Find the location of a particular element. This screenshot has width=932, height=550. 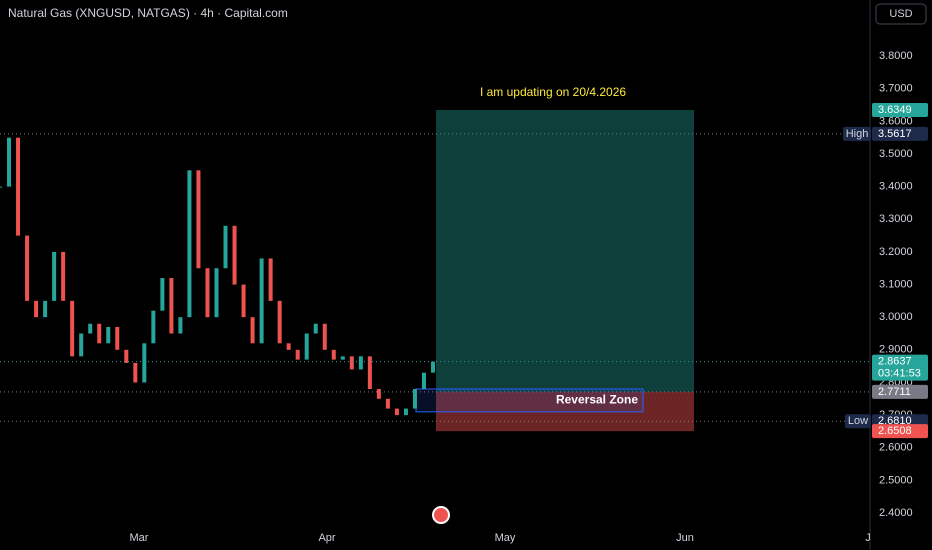

low-tag is located at coordinates (858, 421).